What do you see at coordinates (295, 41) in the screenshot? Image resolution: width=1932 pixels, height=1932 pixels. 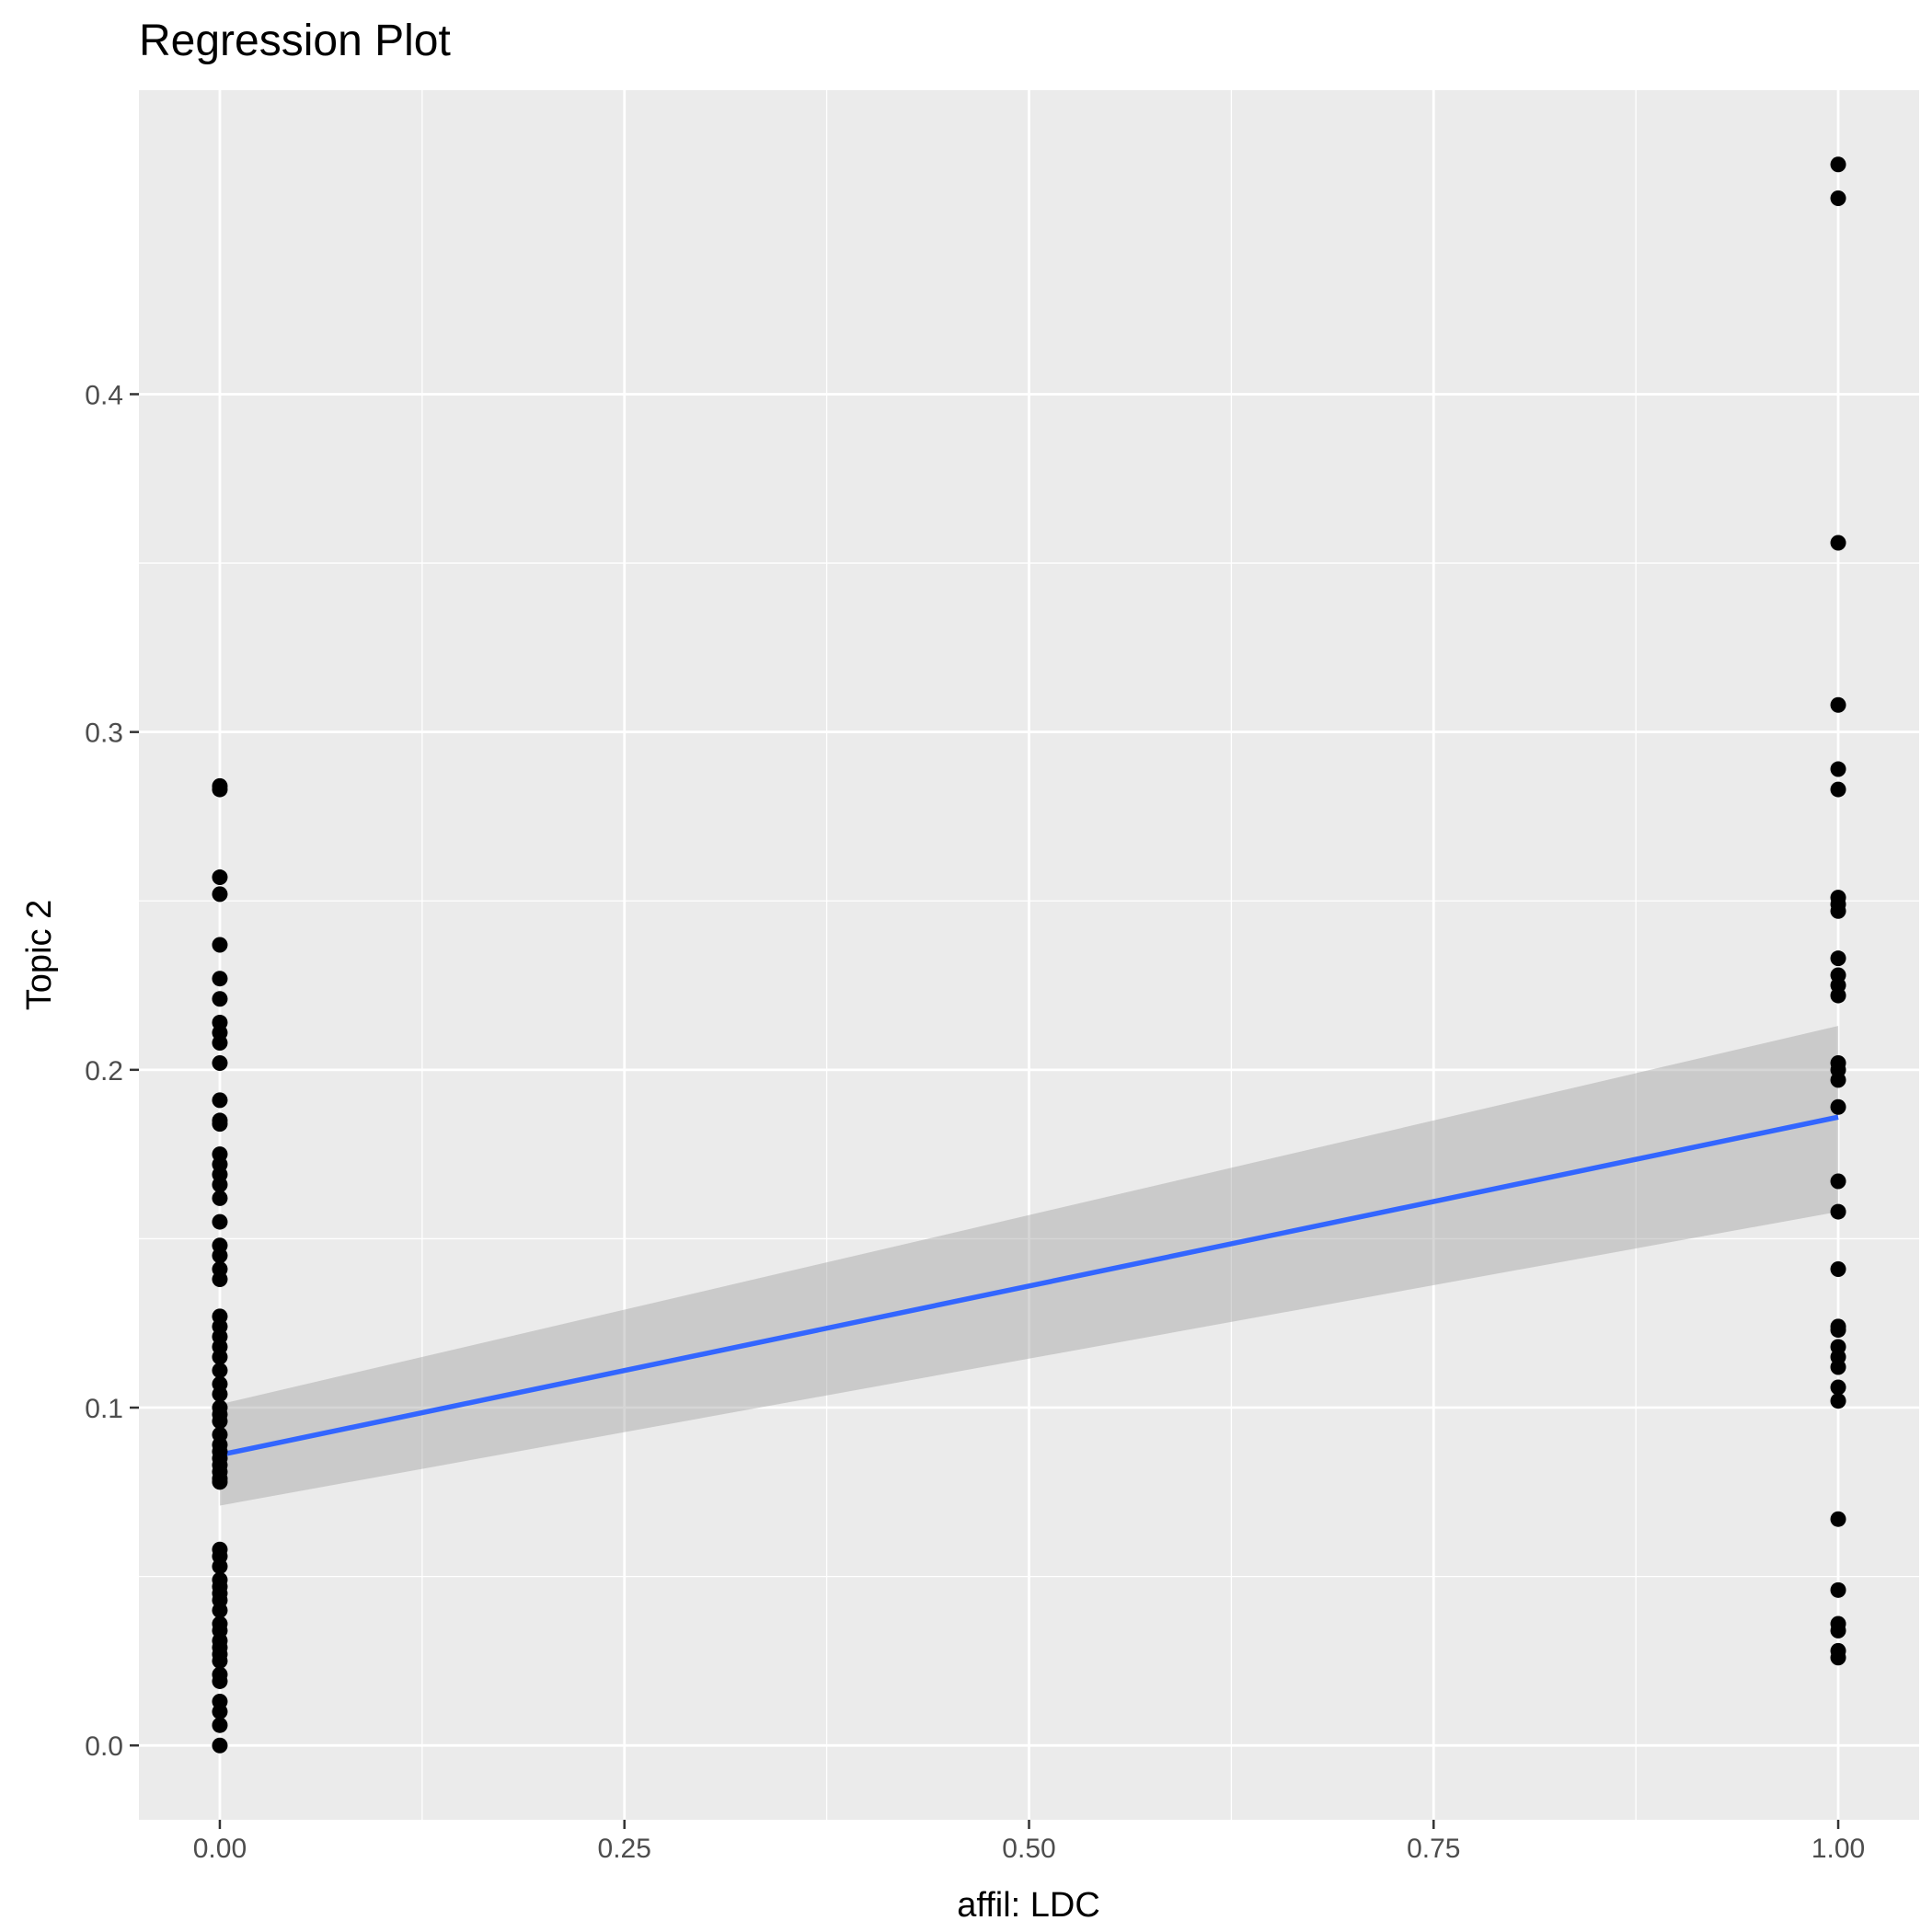 I see `chart-title: Regression Plot` at bounding box center [295, 41].